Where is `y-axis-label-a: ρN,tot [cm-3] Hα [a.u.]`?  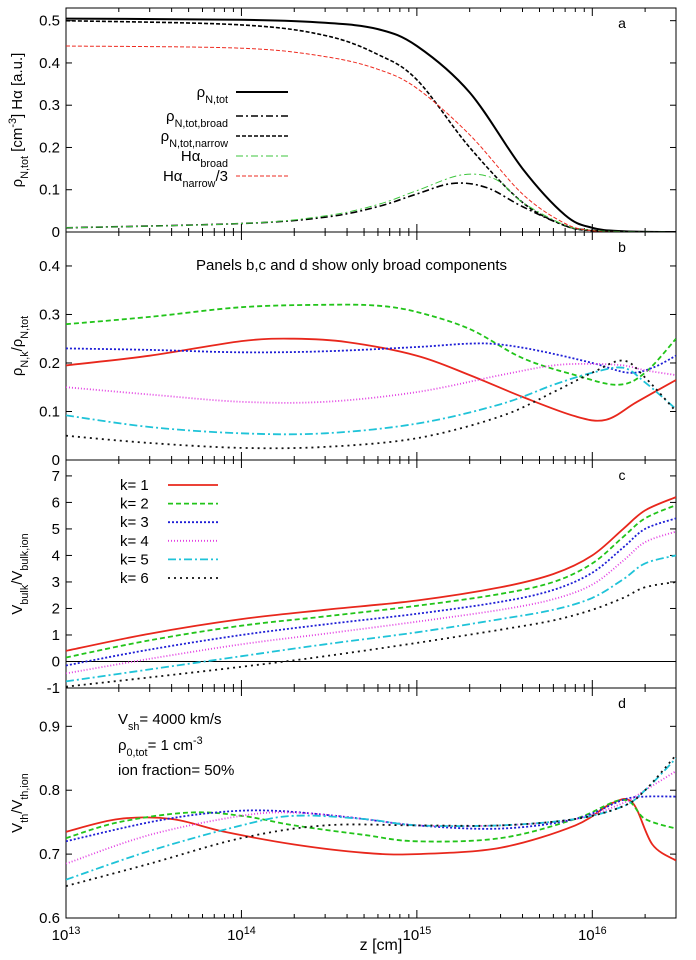 y-axis-label-a: ρN,tot [cm-3] Hα [a.u.] is located at coordinates (19, 120).